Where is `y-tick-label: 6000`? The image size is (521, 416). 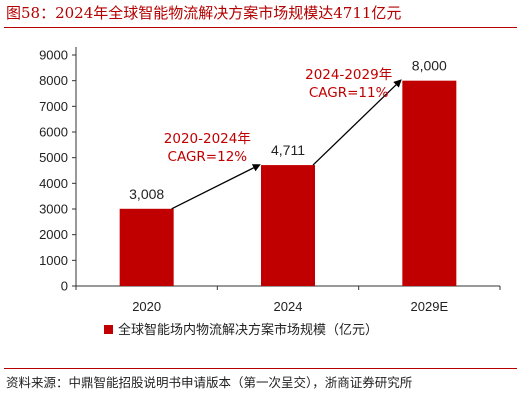 y-tick-label: 6000 is located at coordinates (53, 132).